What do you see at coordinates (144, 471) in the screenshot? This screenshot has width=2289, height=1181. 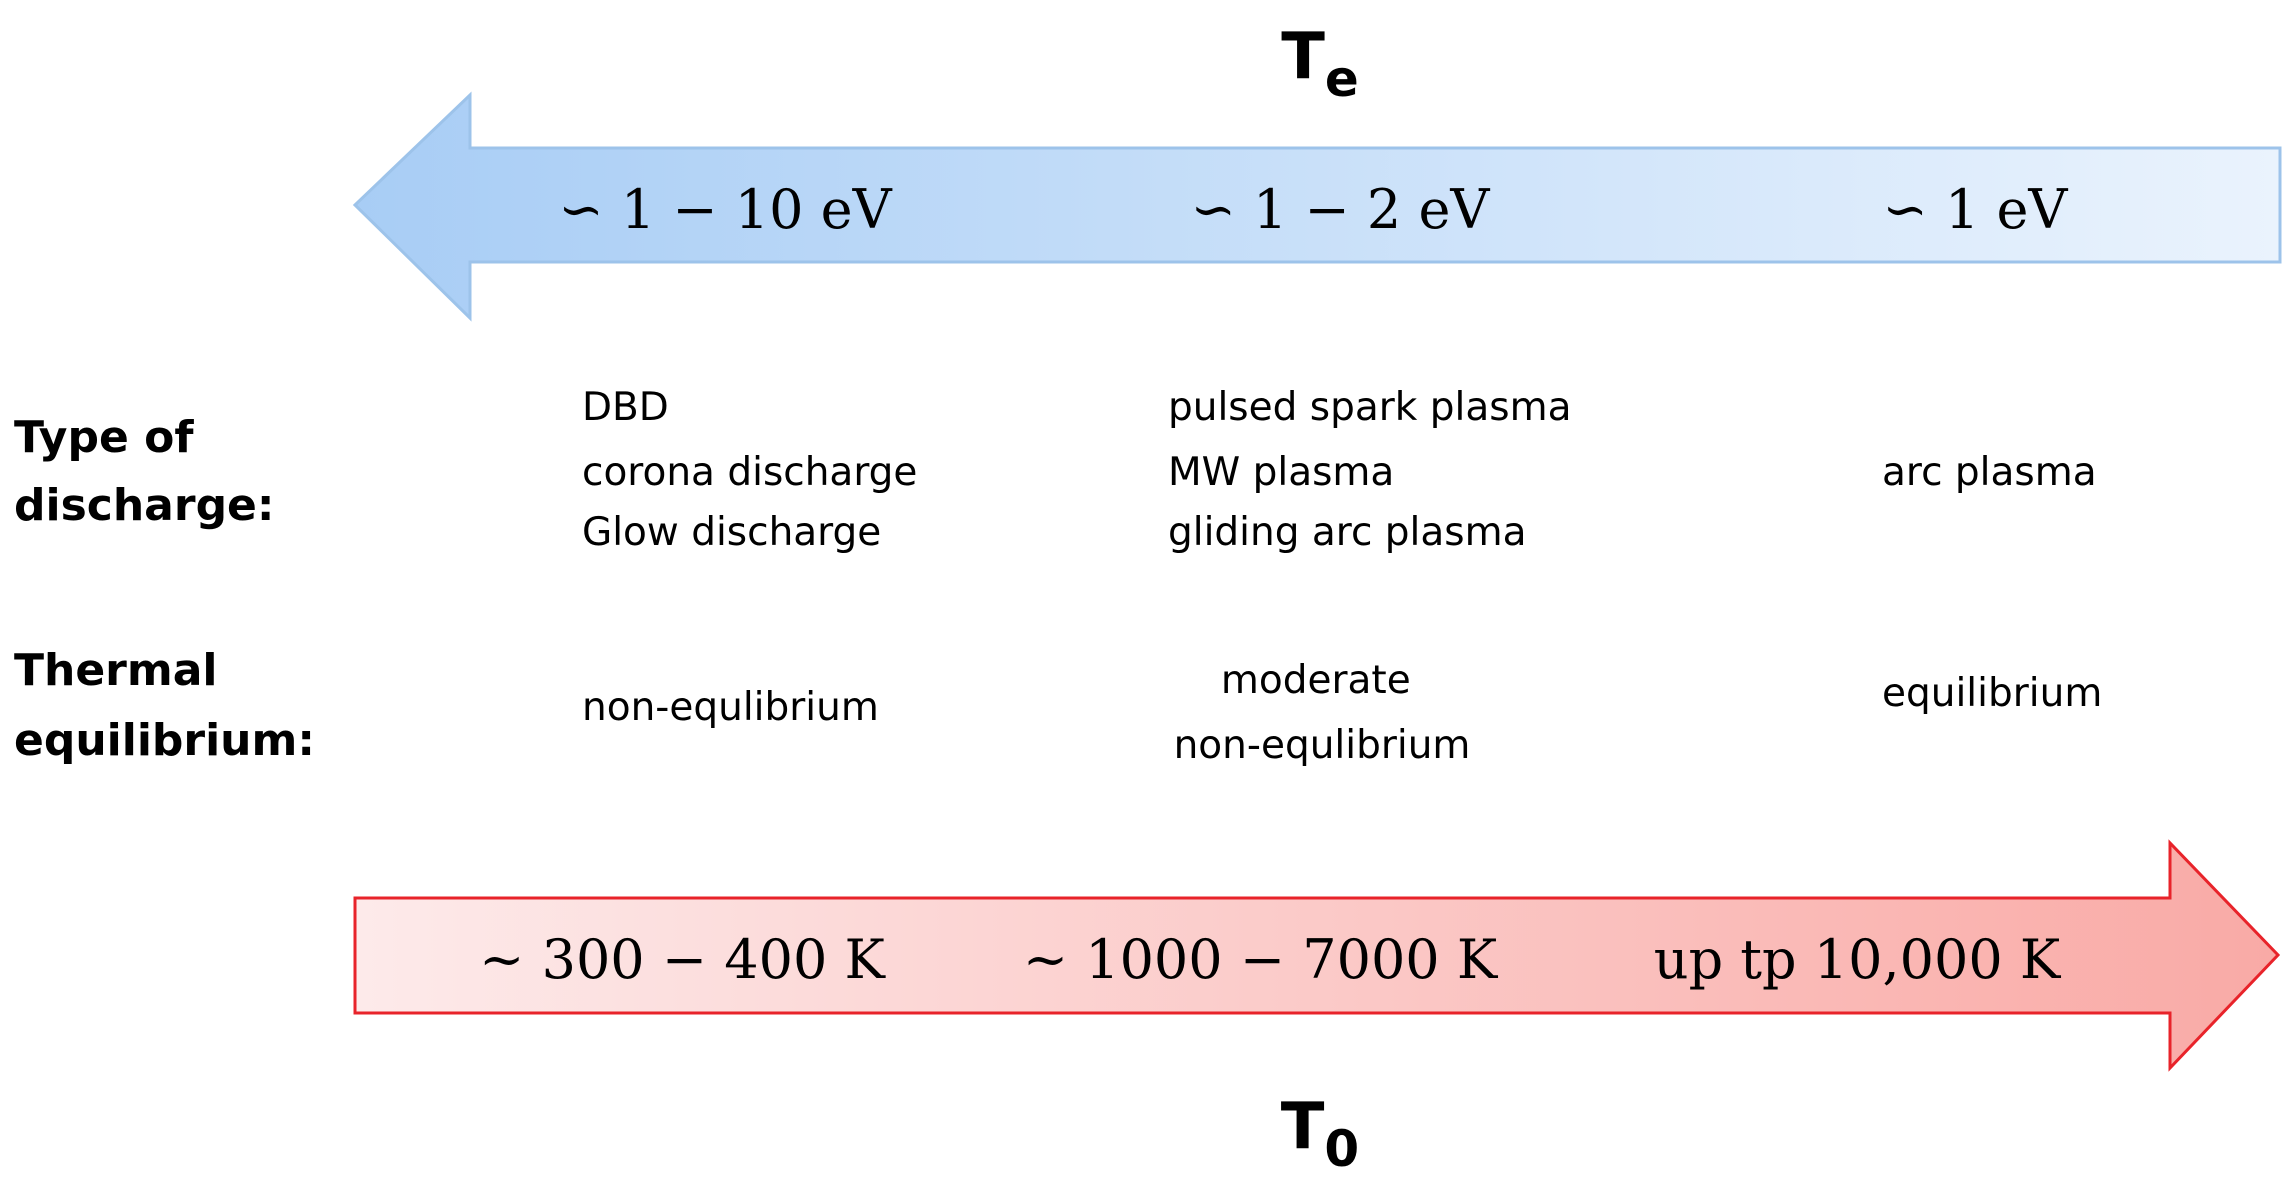 I see `type-of-discharge-label: Type of discharge:` at bounding box center [144, 471].